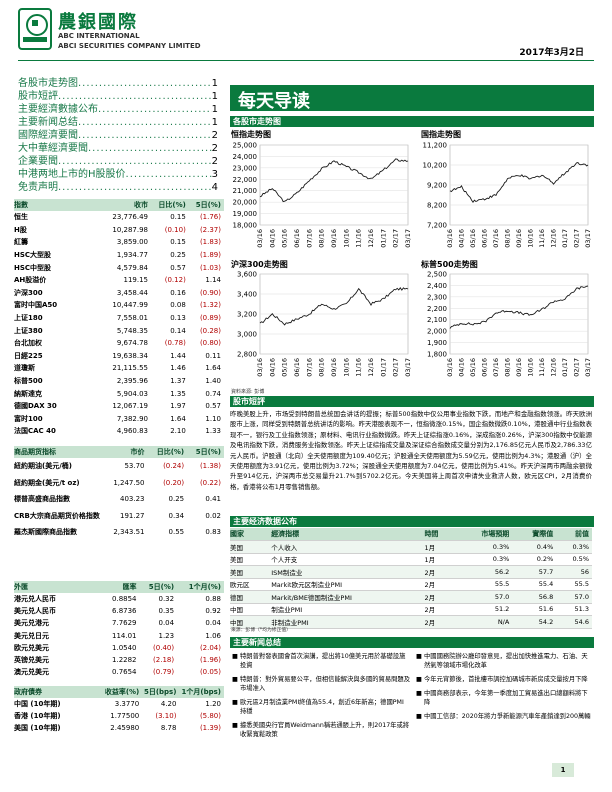 This screenshot has width=612, height=792. I want to click on table-header-cell: 市价, so click(125, 452).